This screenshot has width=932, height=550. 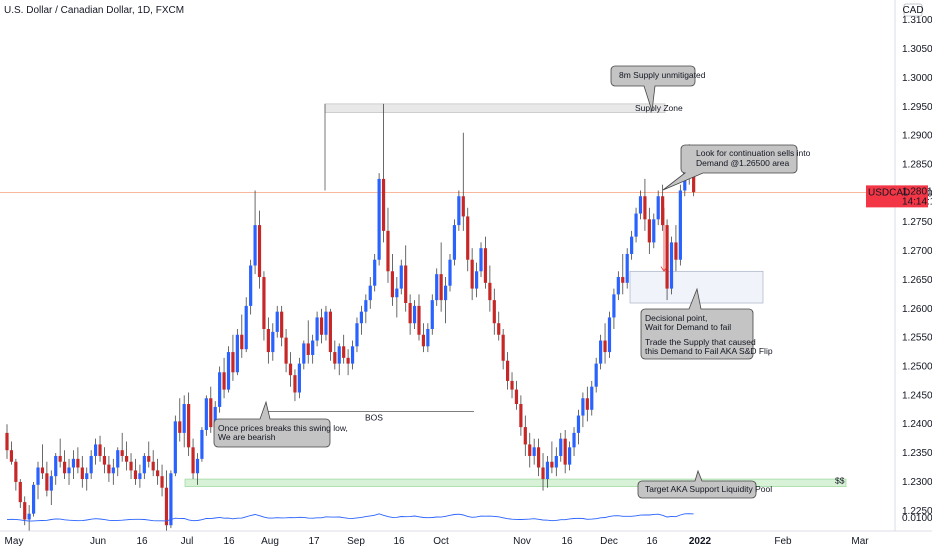 What do you see at coordinates (495, 108) in the screenshot?
I see `supply-zone` at bounding box center [495, 108].